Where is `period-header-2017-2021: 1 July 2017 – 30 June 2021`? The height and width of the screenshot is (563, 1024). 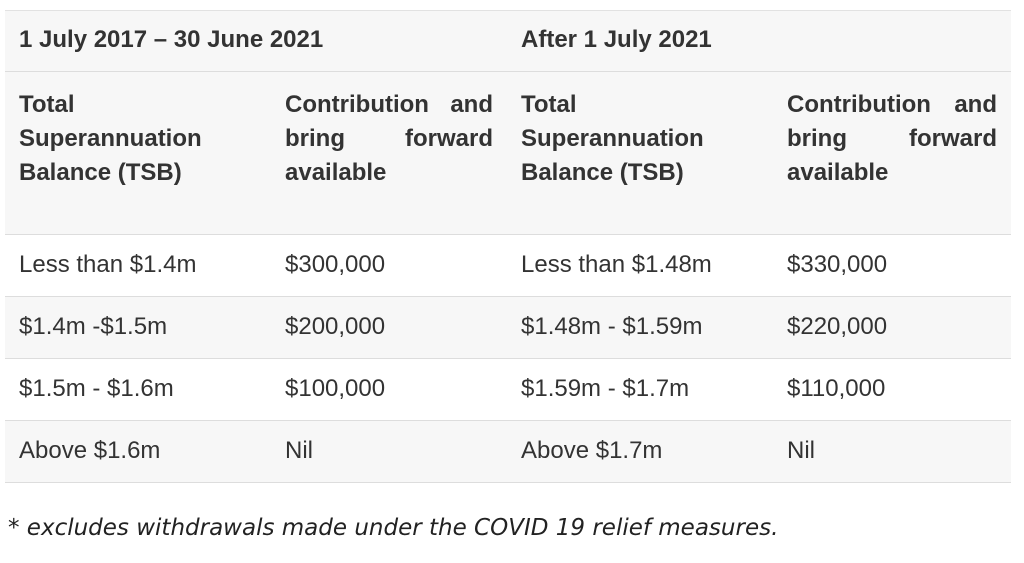 period-header-2017-2021: 1 July 2017 – 30 June 2021 is located at coordinates (256, 41).